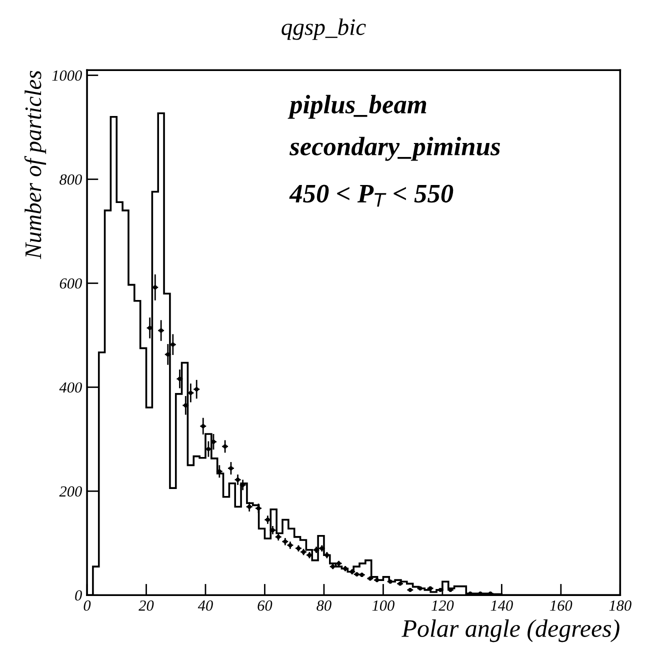 This screenshot has height=649, width=647. I want to click on x-axis-title: Polar angle (degrees), so click(511, 630).